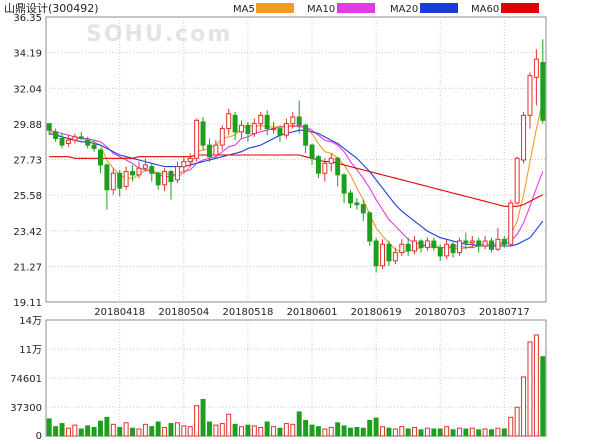 The height and width of the screenshot is (444, 600). I want to click on date-tick-label: 20180619, so click(376, 312).